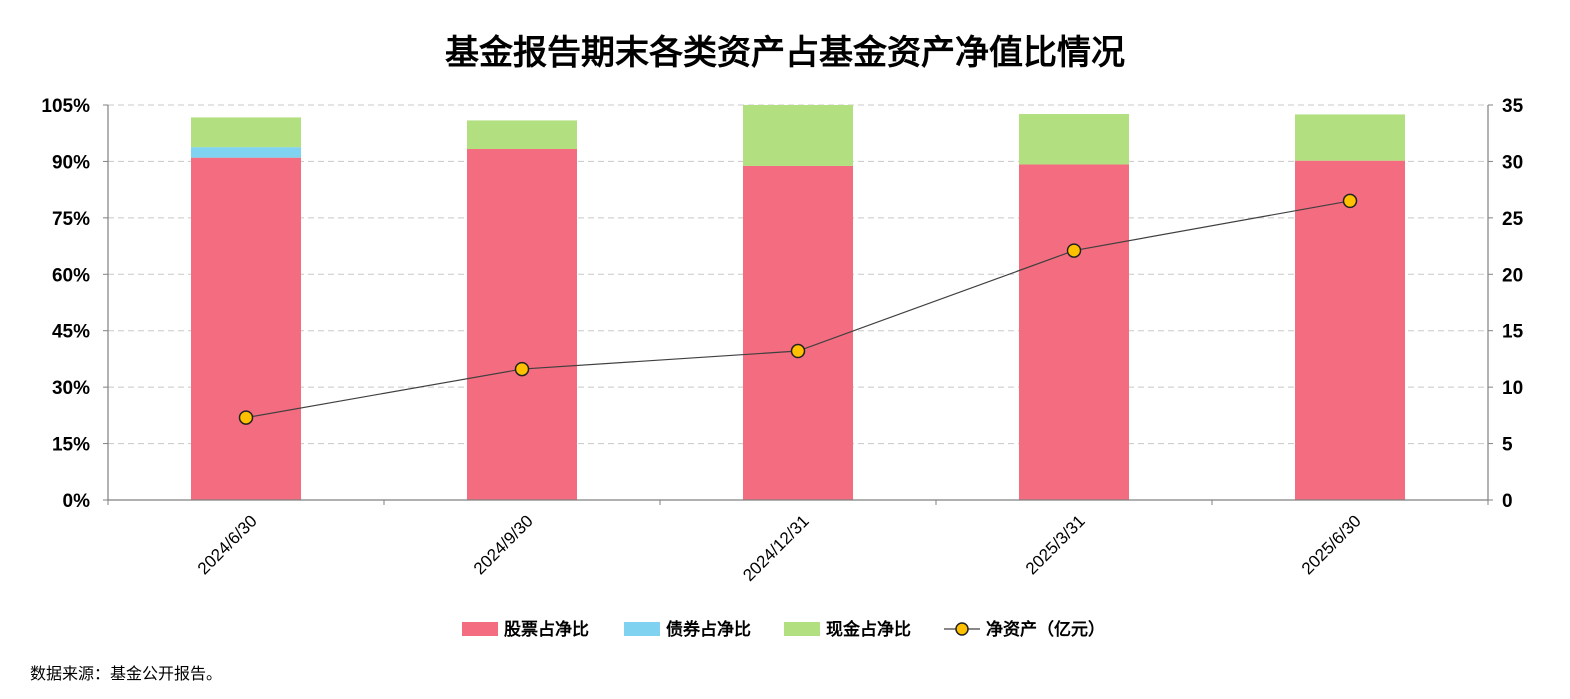  What do you see at coordinates (1055, 544) in the screenshot?
I see `x-tick-label: 2025/3/31` at bounding box center [1055, 544].